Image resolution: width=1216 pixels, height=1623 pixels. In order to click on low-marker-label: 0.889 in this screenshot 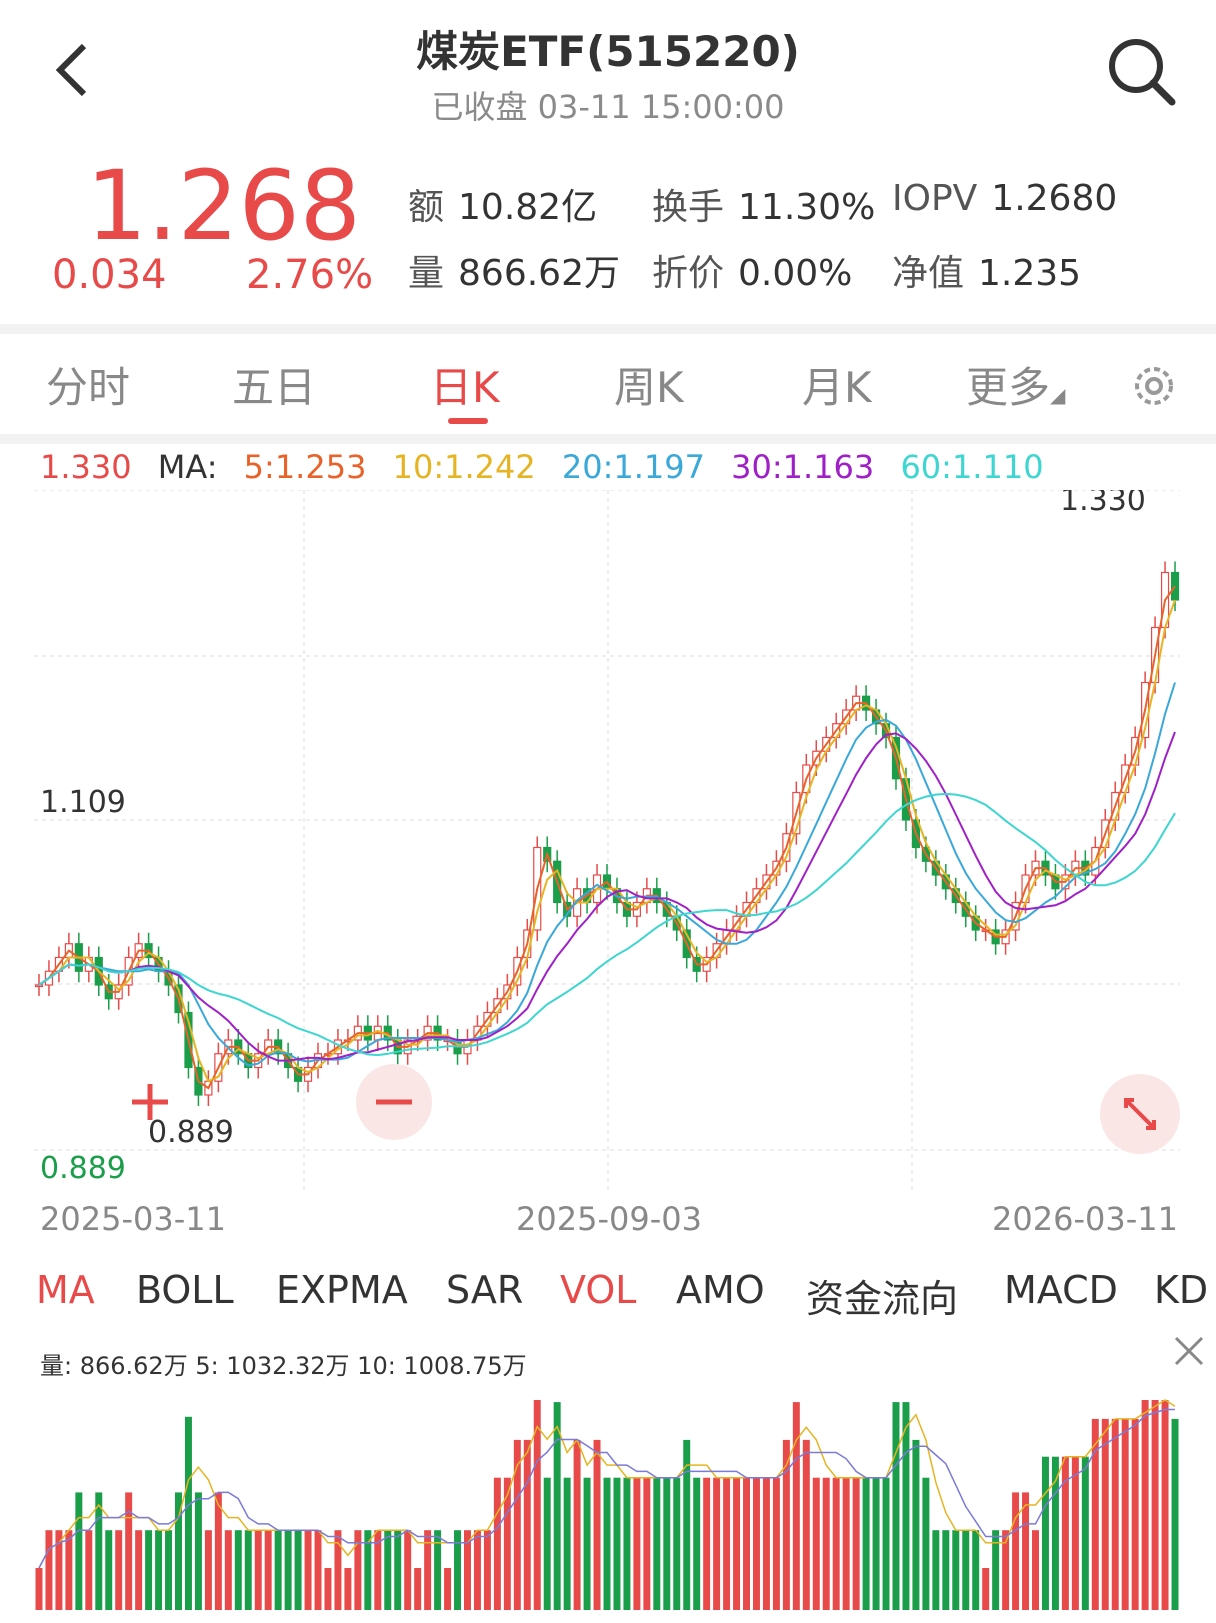, I will do `click(191, 1132)`.